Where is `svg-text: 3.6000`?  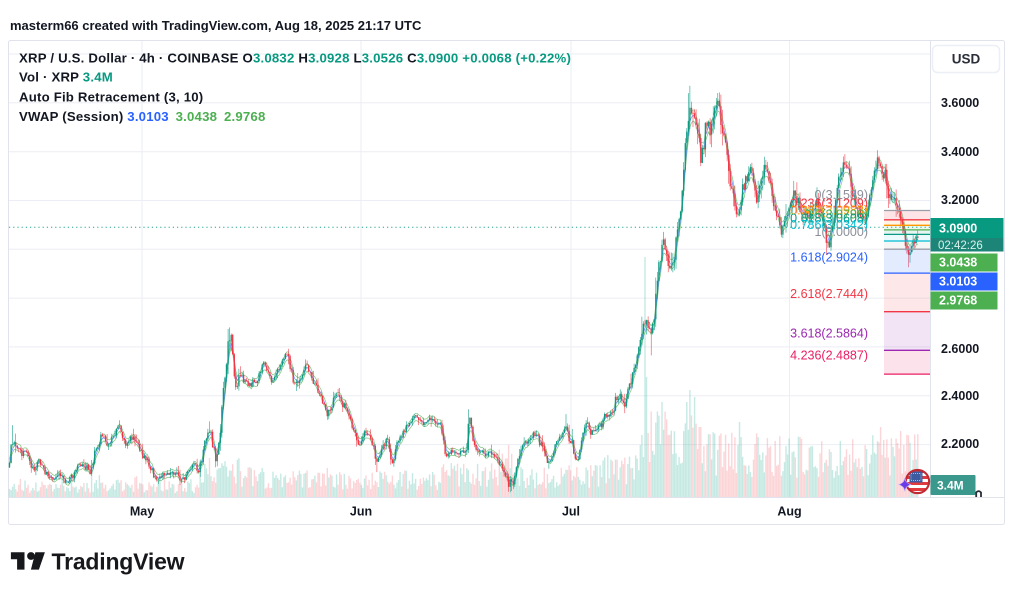 svg-text: 3.6000 is located at coordinates (960, 103).